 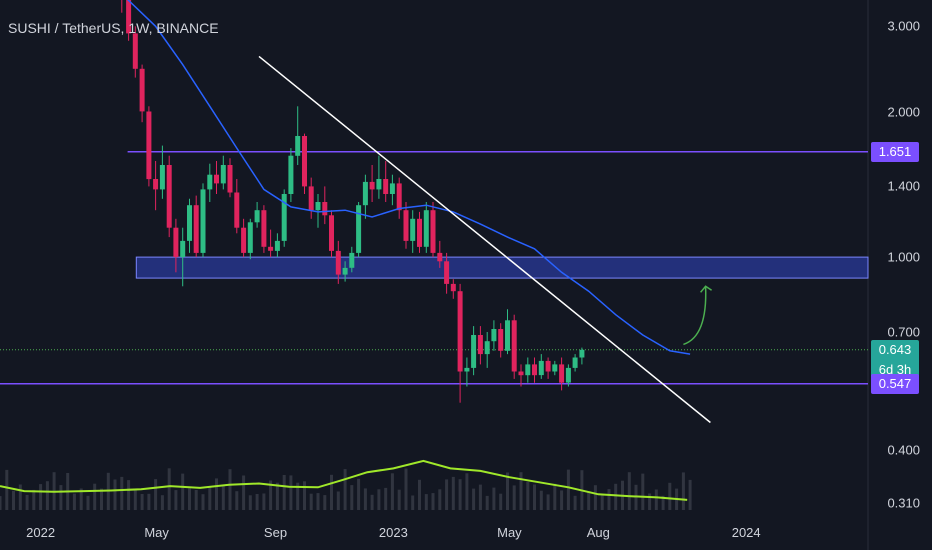 I want to click on price-badge: 0.643 6d 3h, so click(x=895, y=359).